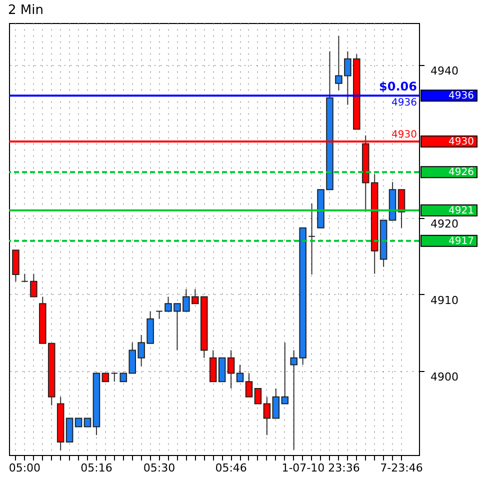  Describe the element at coordinates (461, 241) in the screenshot. I see `ref-line-label: 4917` at that location.